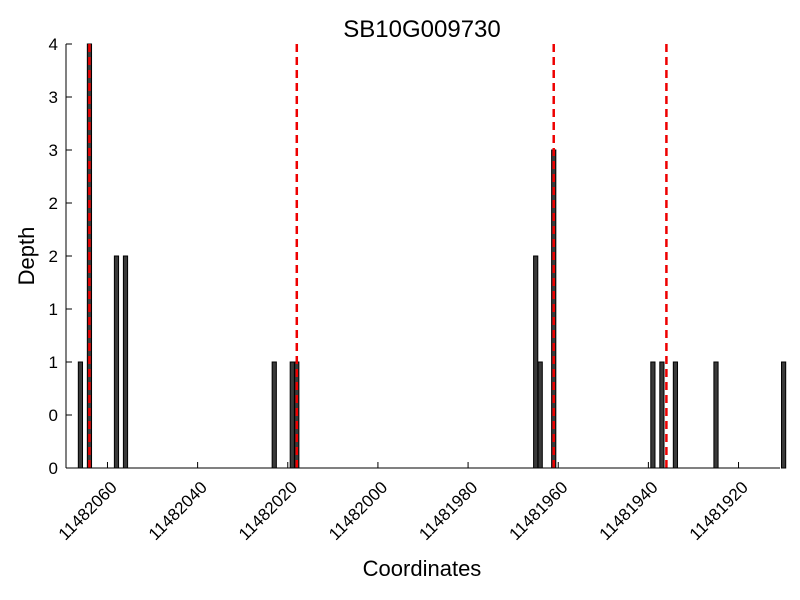 The image size is (800, 600). What do you see at coordinates (448, 511) in the screenshot?
I see `x-tick-label: 11481980` at bounding box center [448, 511].